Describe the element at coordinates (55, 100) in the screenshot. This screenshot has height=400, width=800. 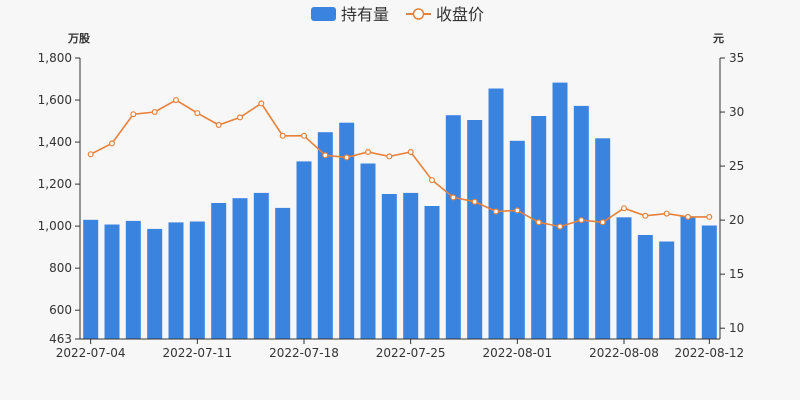
I see `left-axis-tick-label: 1,600` at that location.